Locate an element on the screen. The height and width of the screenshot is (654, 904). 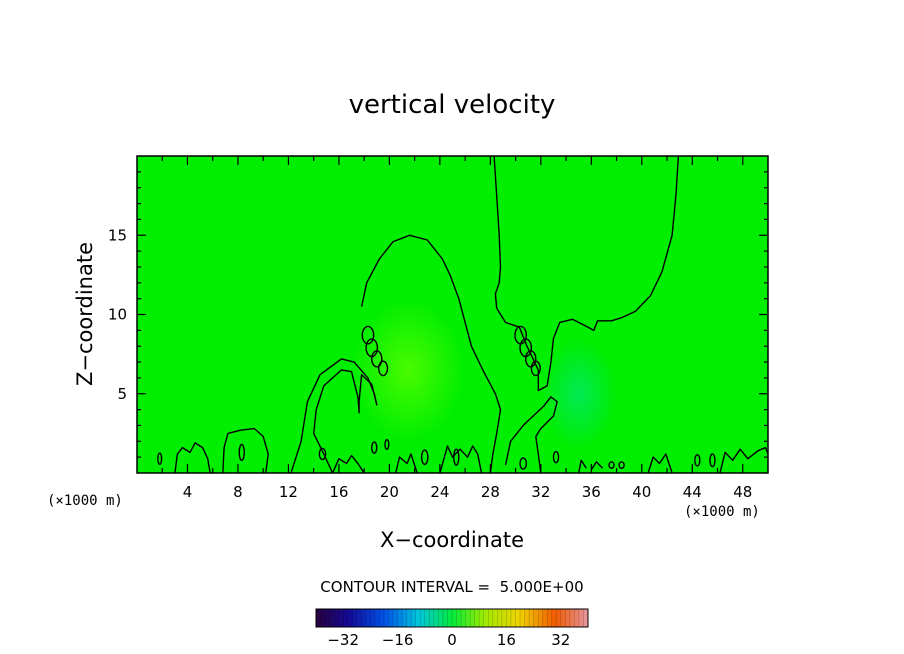
y-tick-label: 5 is located at coordinates (122, 394).